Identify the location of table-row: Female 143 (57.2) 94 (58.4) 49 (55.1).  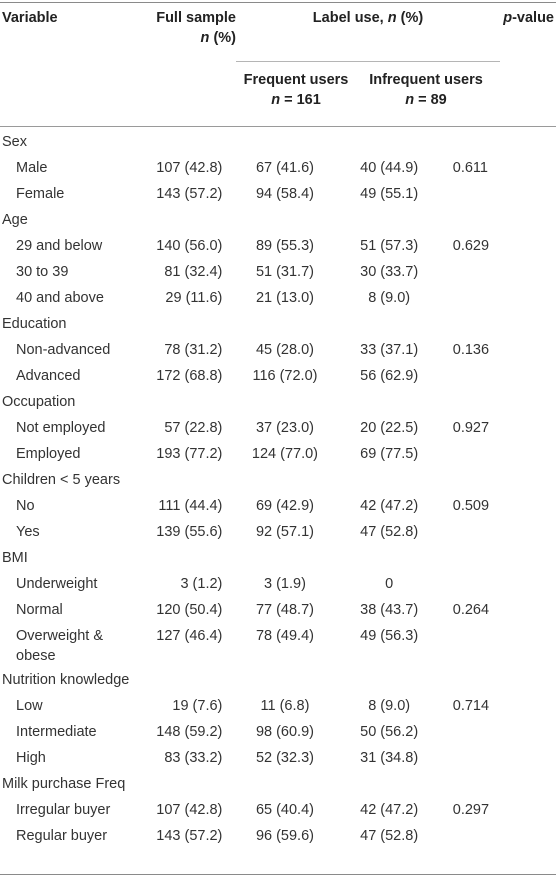
(278, 197).